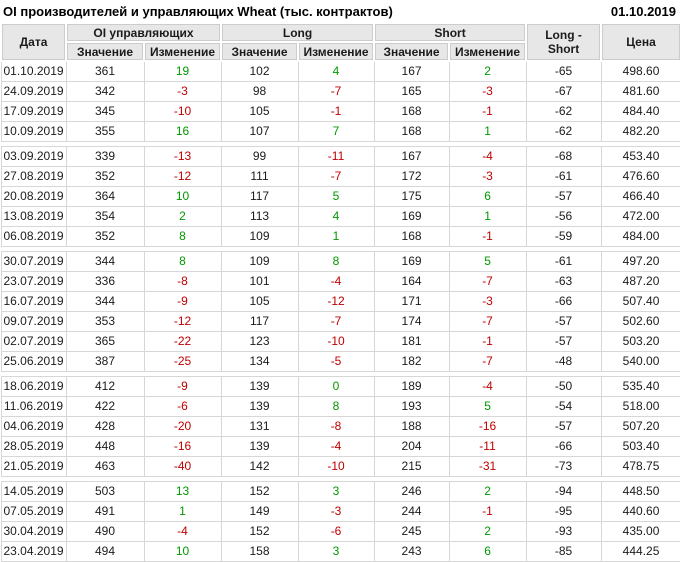 The image size is (680, 562). Describe the element at coordinates (640, 111) in the screenshot. I see `cell-price: 484.40` at that location.